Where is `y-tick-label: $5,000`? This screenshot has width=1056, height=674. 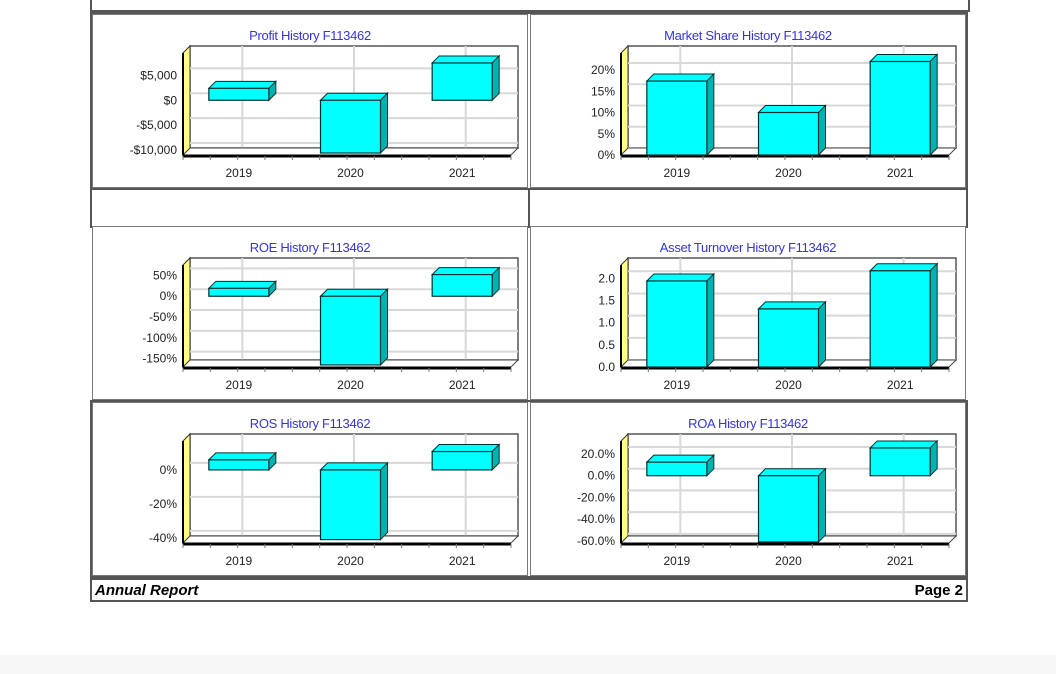 y-tick-label: $5,000 is located at coordinates (158, 75).